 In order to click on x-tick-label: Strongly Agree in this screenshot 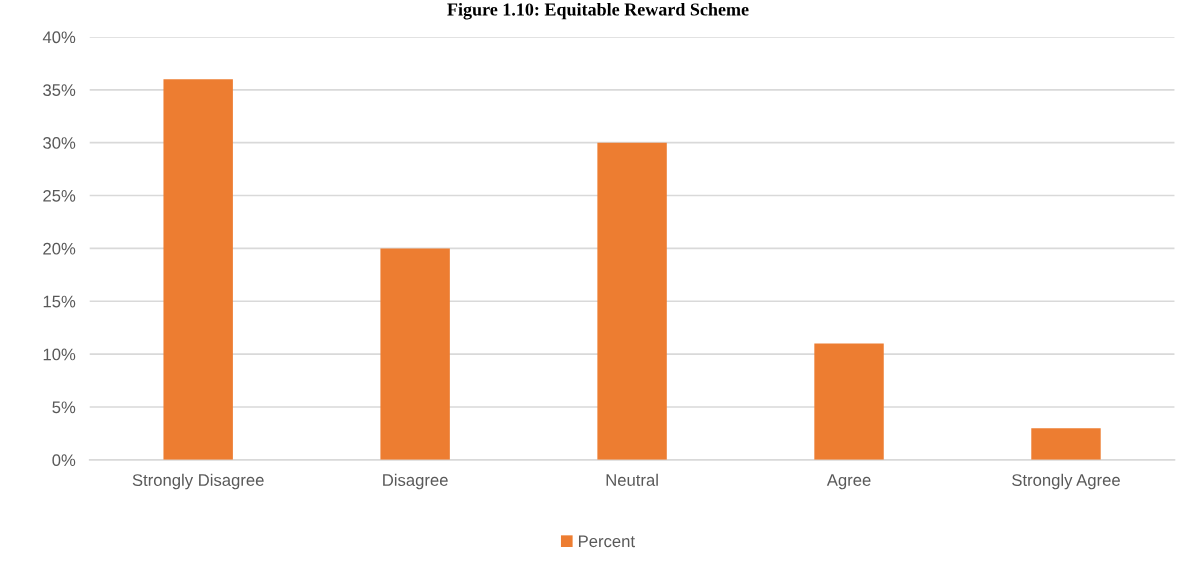, I will do `click(1066, 481)`.